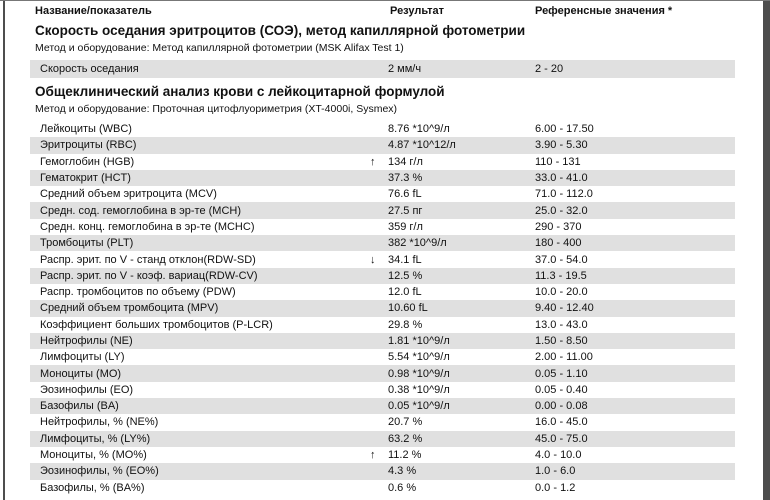  Describe the element at coordinates (561, 341) in the screenshot. I see `row-reference: 1.50 - 8.50` at that location.